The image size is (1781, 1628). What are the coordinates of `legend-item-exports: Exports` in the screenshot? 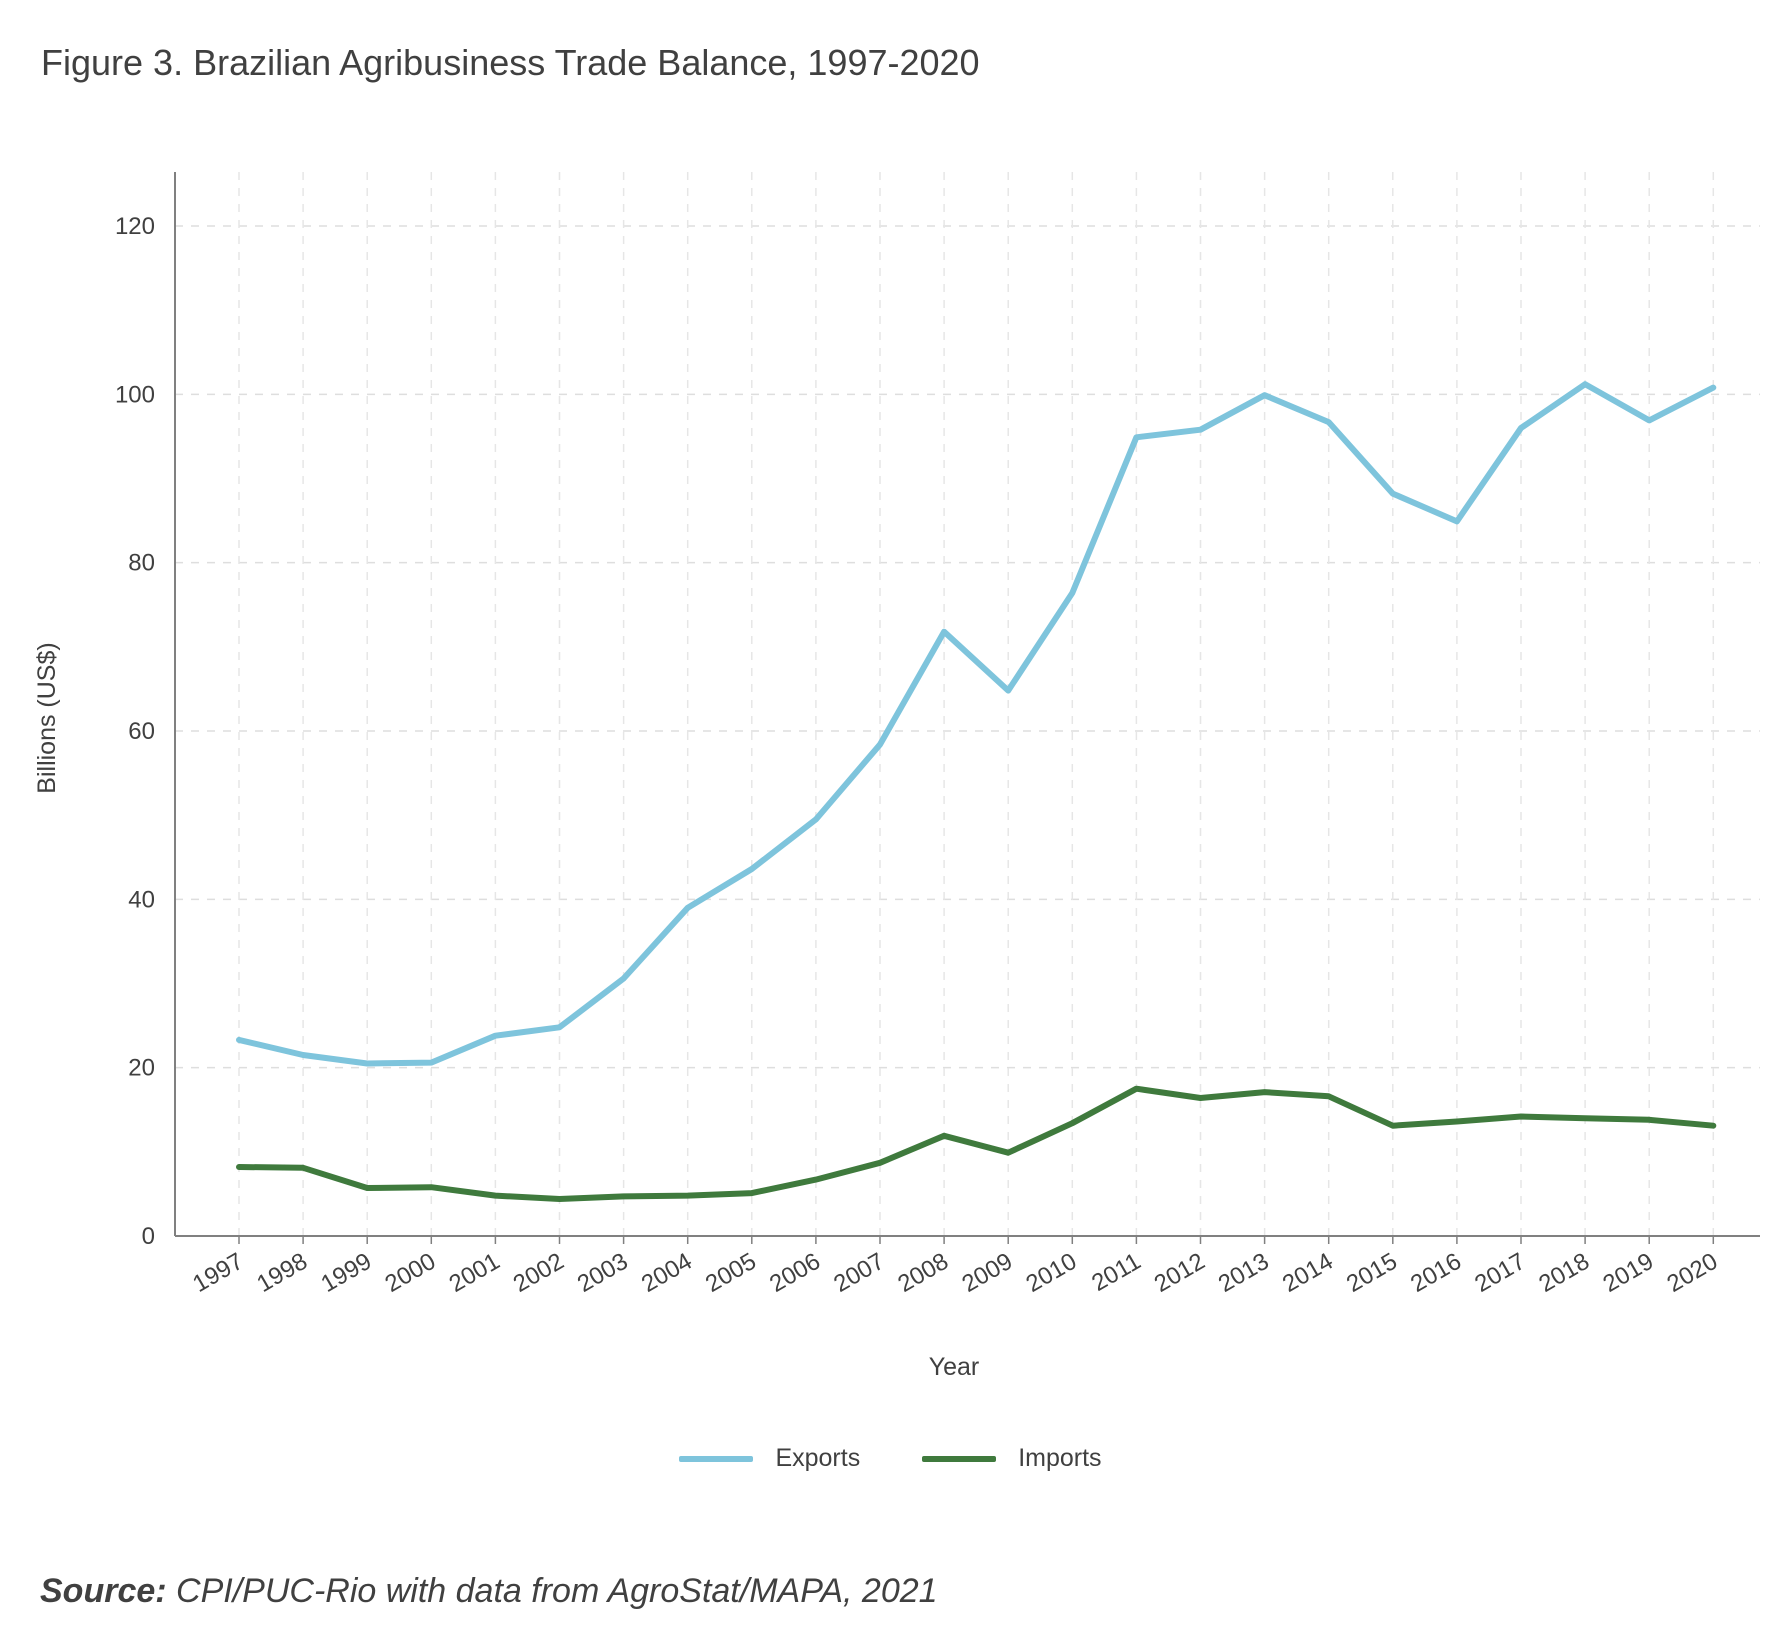 It's located at (769, 1458).